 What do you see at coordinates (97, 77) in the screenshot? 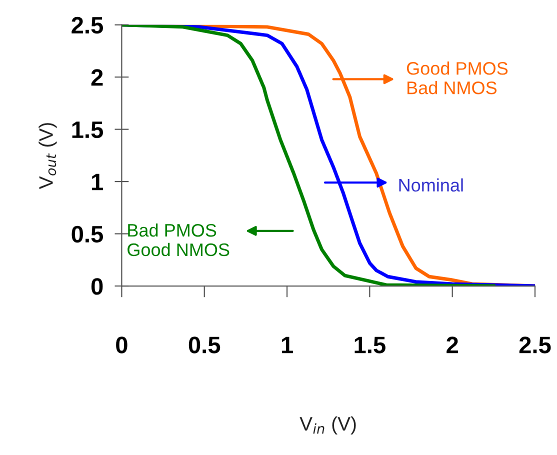
I see `y-tick-label: 2` at bounding box center [97, 77].